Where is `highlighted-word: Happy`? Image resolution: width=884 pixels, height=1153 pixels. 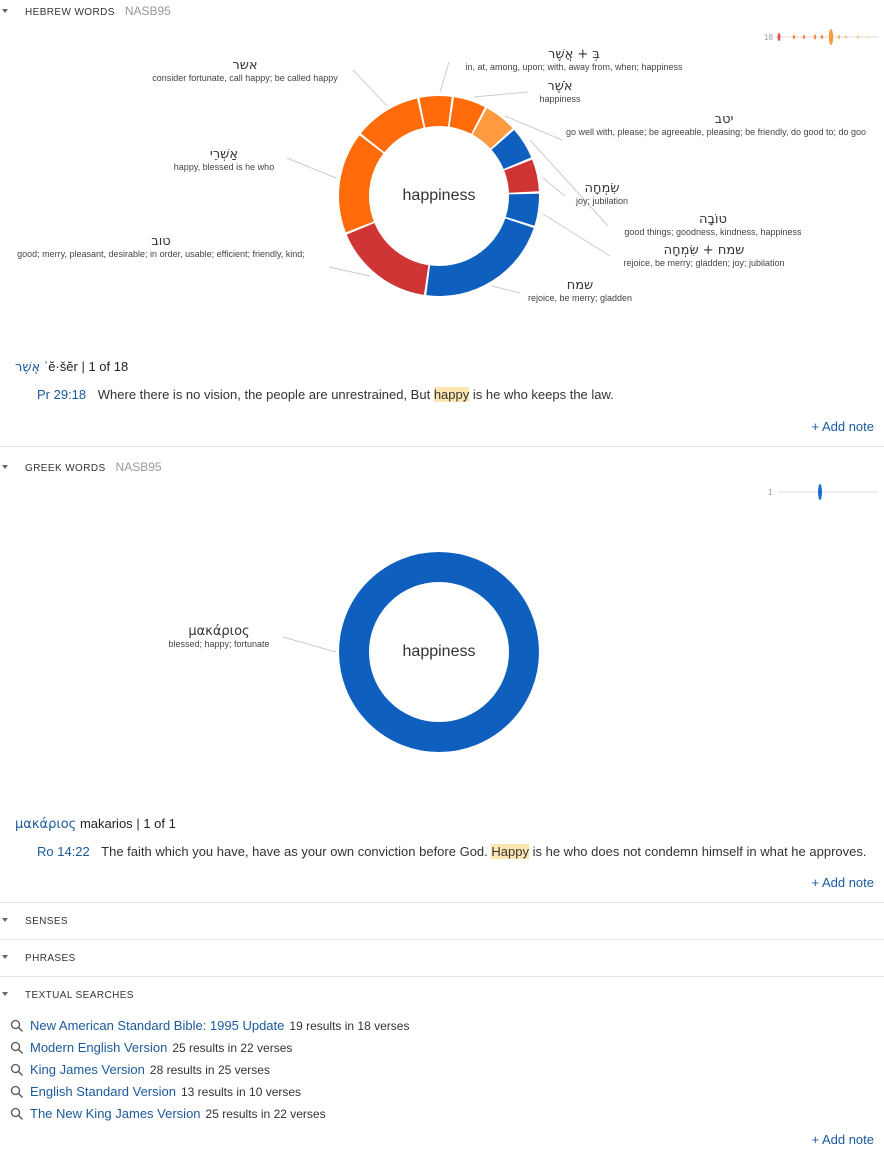
highlighted-word: Happy is located at coordinates (510, 851).